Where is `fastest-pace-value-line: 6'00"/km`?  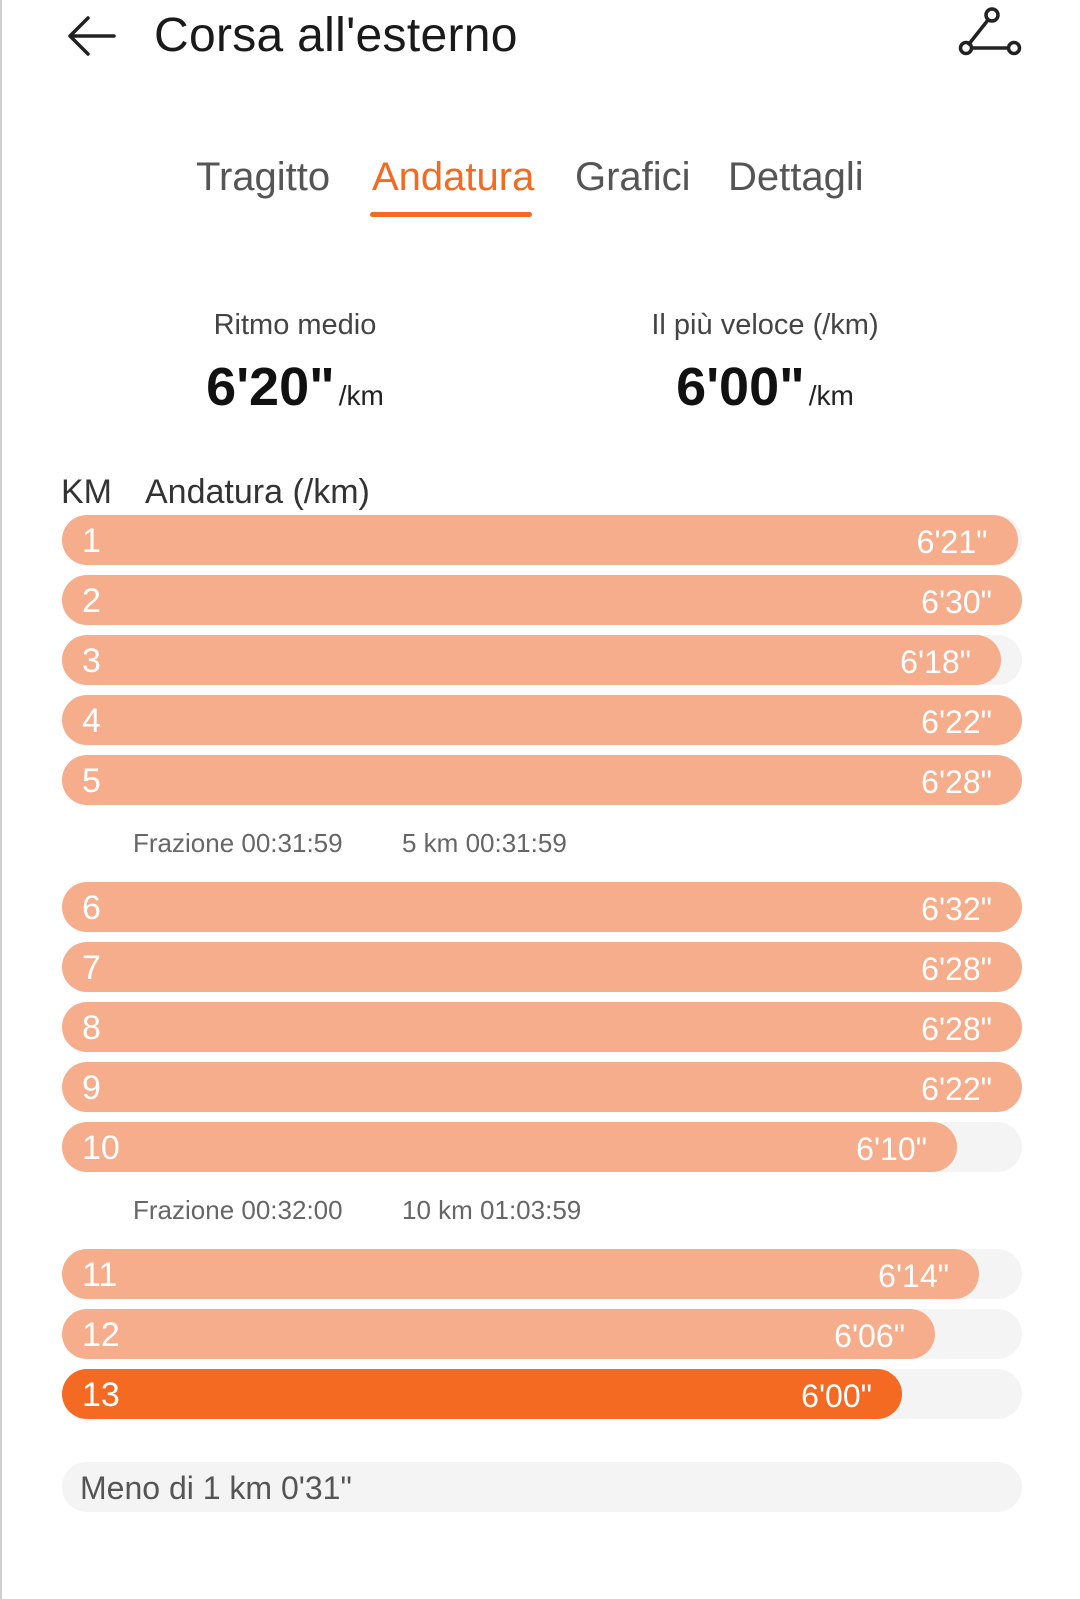
fastest-pace-value-line: 6'00"/km is located at coordinates (765, 391).